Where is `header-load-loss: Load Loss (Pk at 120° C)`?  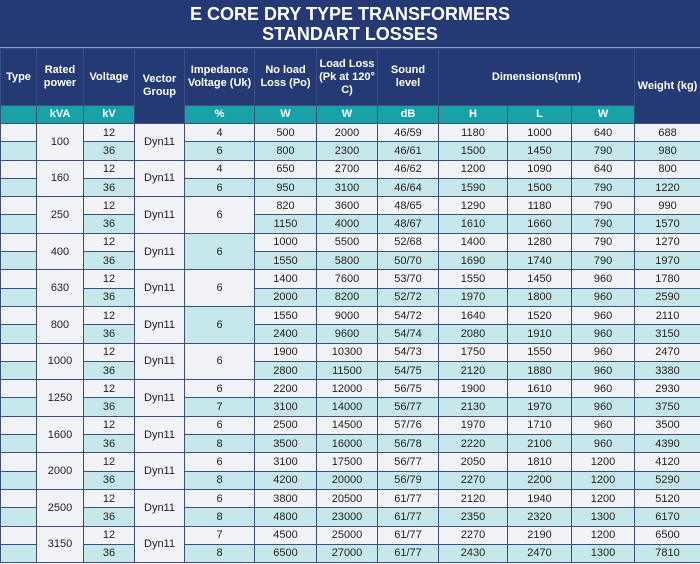 header-load-loss: Load Loss (Pk at 120° C) is located at coordinates (347, 77).